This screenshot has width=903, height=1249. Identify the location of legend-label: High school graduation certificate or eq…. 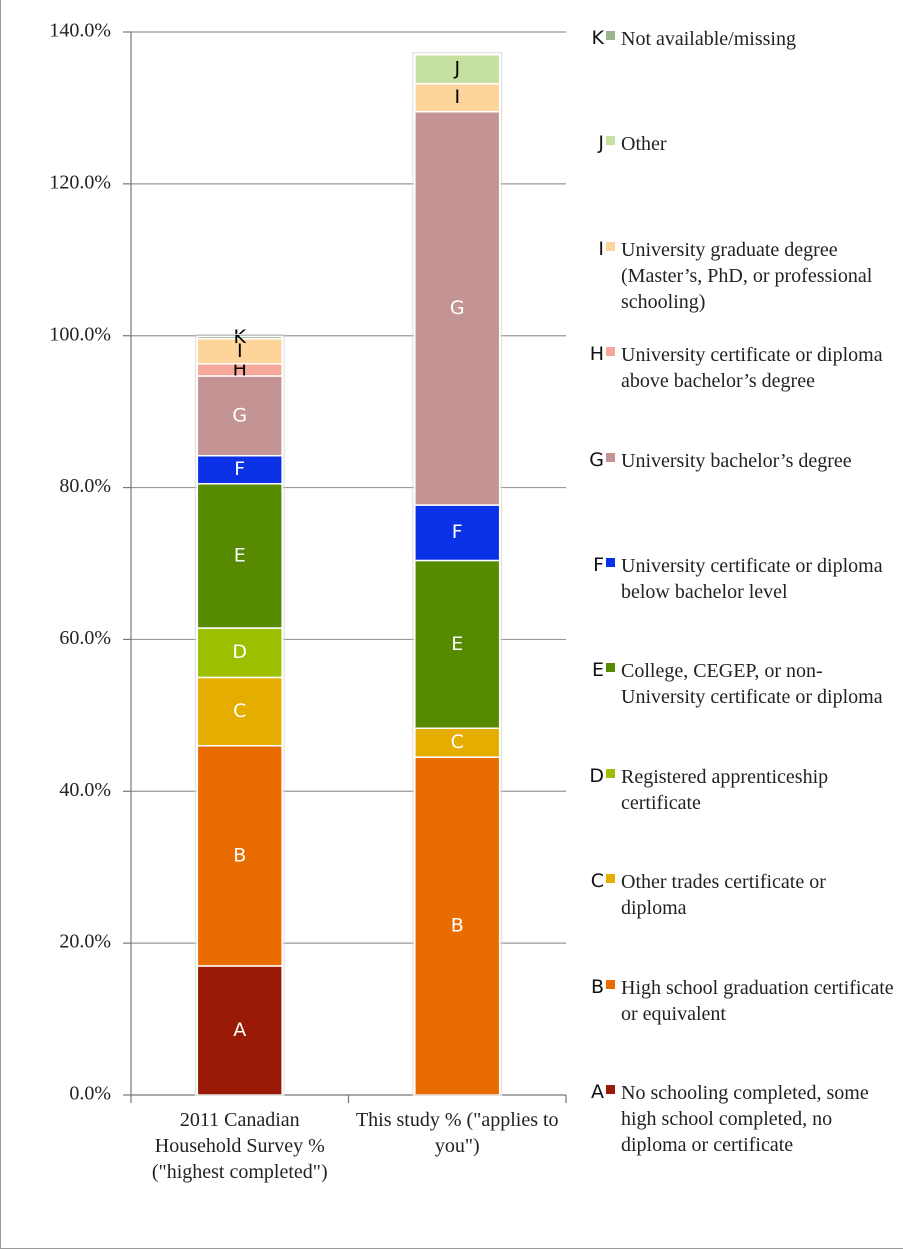
(757, 1000).